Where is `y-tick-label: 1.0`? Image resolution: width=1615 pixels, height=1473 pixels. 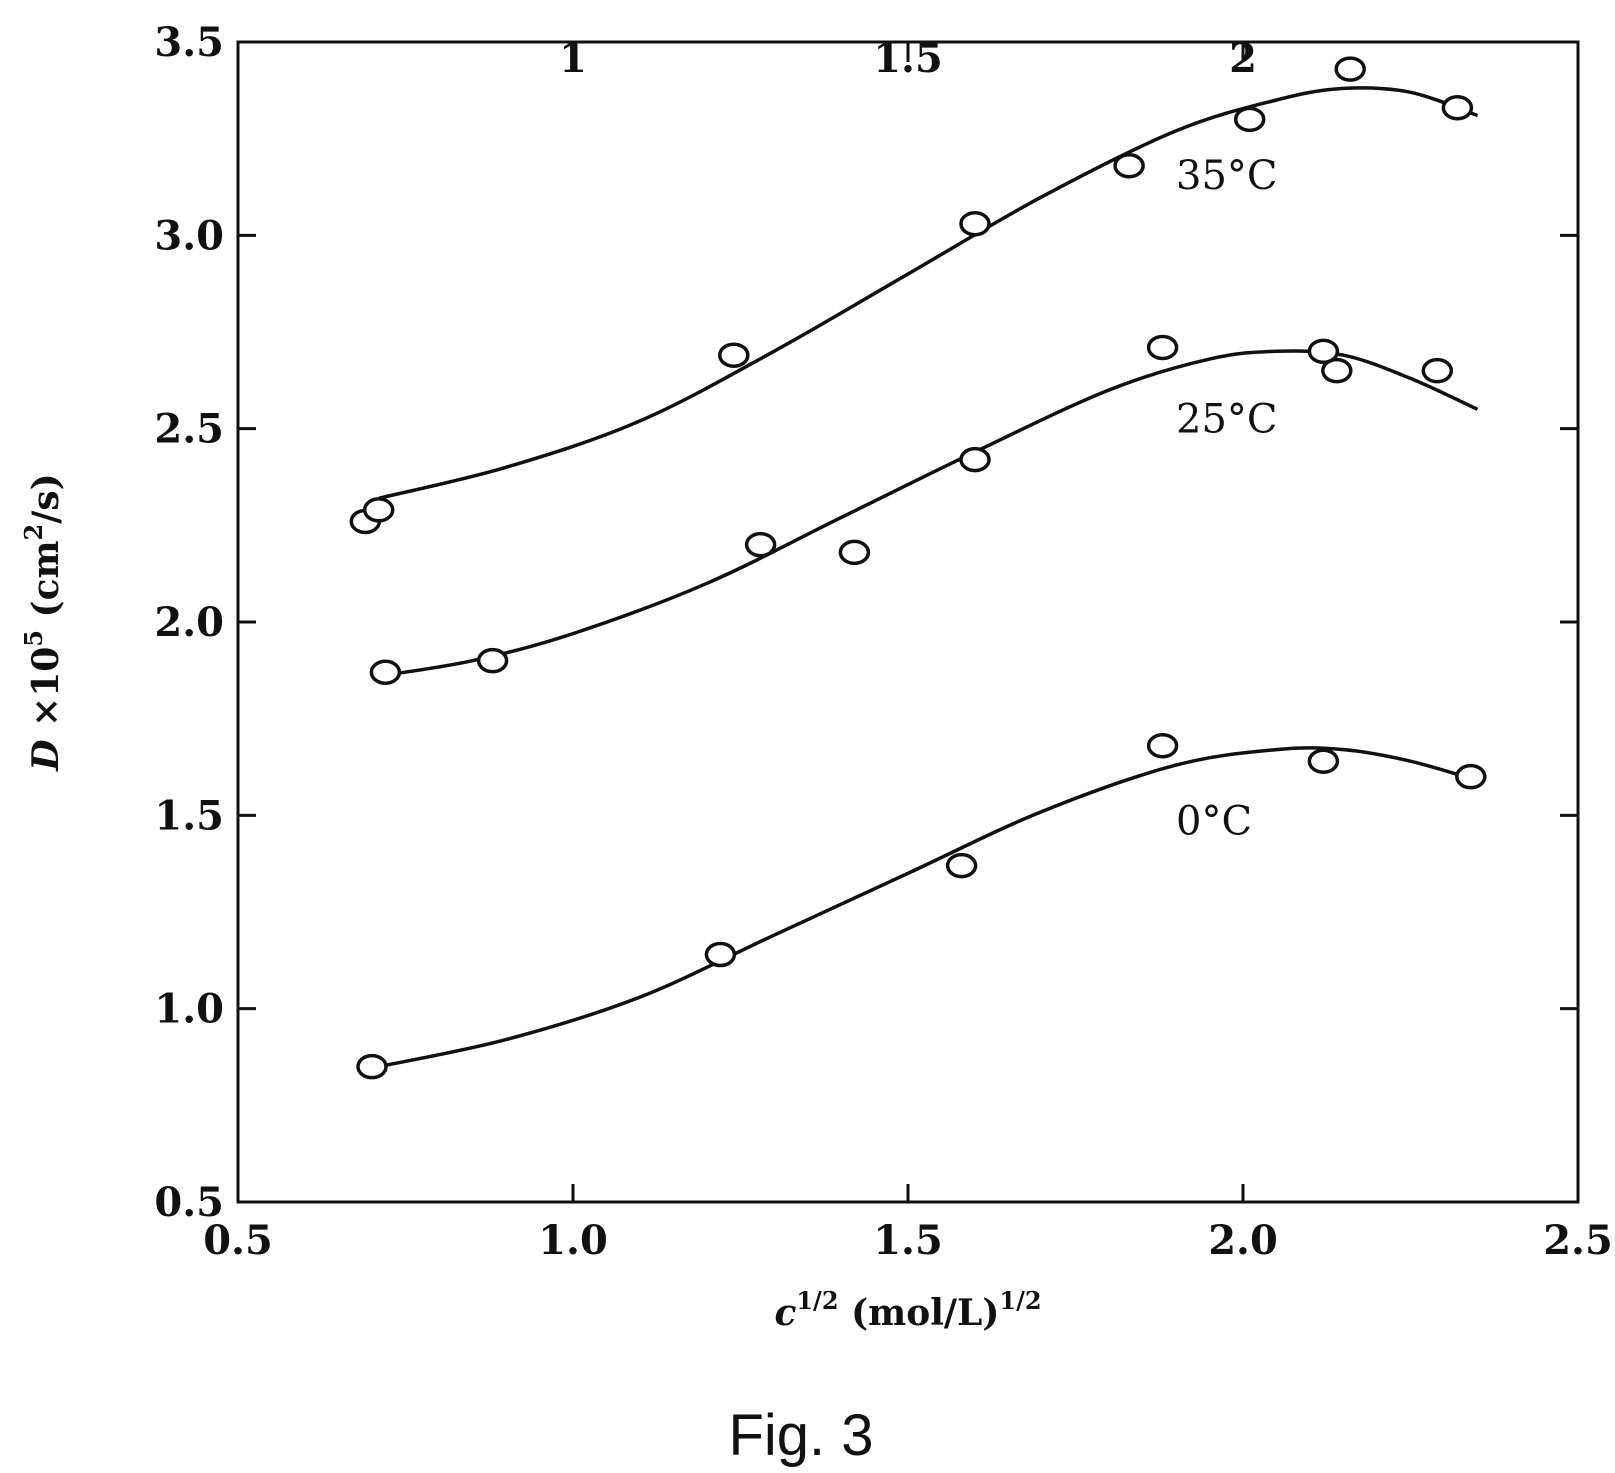 y-tick-label: 1.0 is located at coordinates (189, 1009).